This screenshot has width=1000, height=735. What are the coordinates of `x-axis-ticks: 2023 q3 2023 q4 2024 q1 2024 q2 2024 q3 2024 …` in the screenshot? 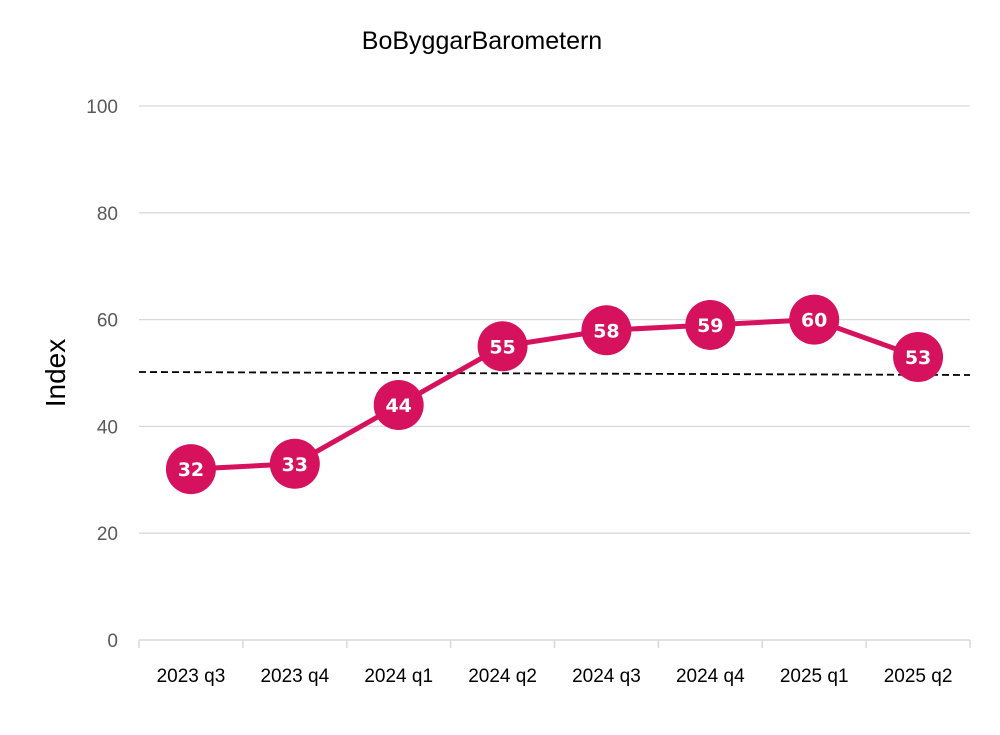 It's located at (555, 676).